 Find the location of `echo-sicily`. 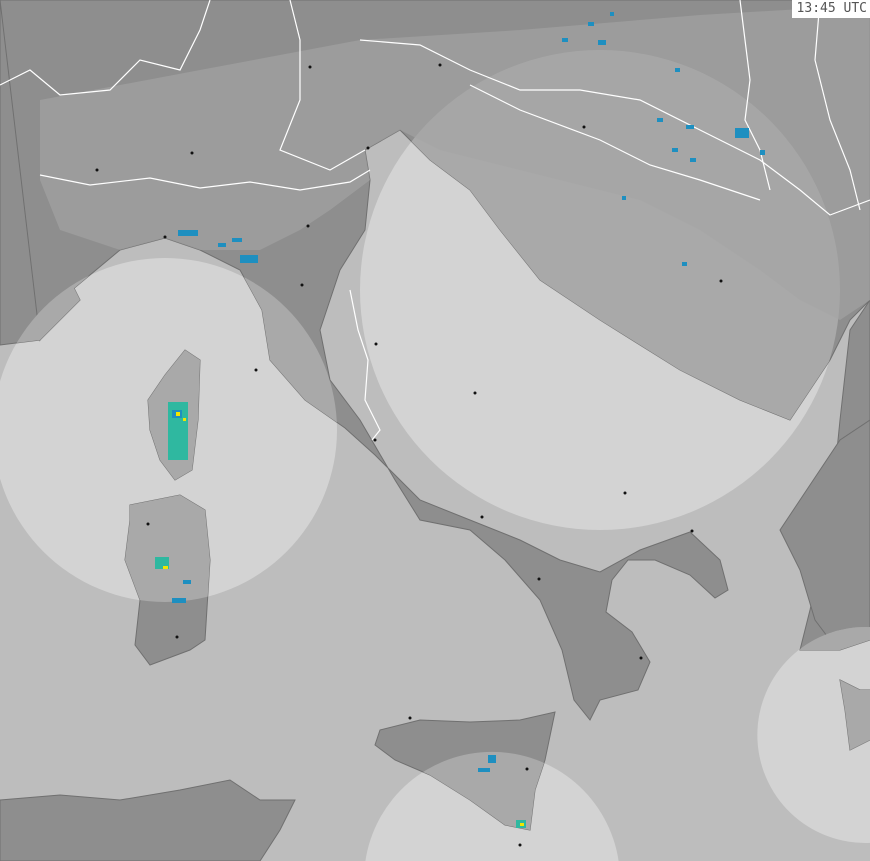

echo-sicily is located at coordinates (502, 791).